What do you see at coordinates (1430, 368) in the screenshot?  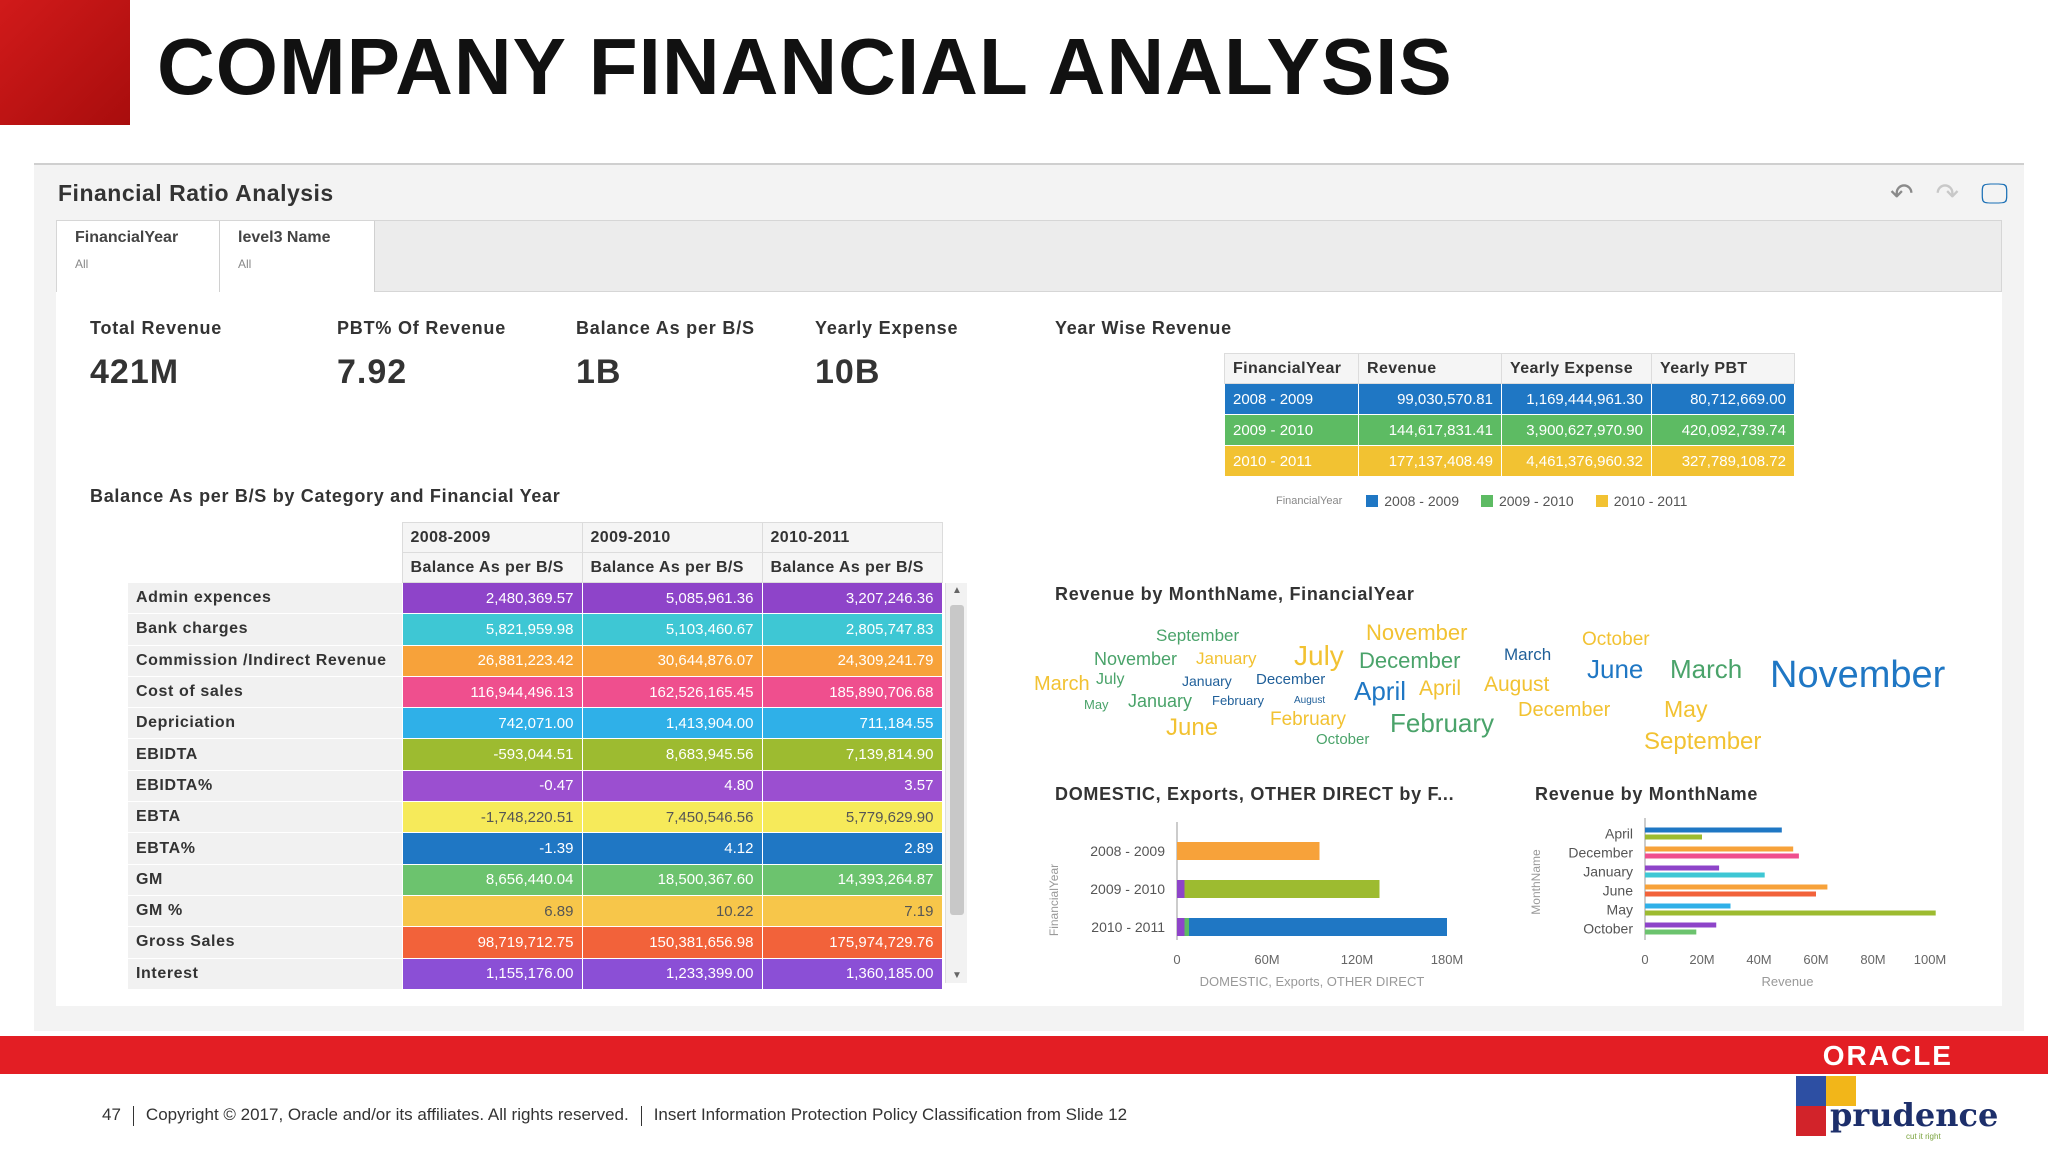 I see `column-header: Revenue` at bounding box center [1430, 368].